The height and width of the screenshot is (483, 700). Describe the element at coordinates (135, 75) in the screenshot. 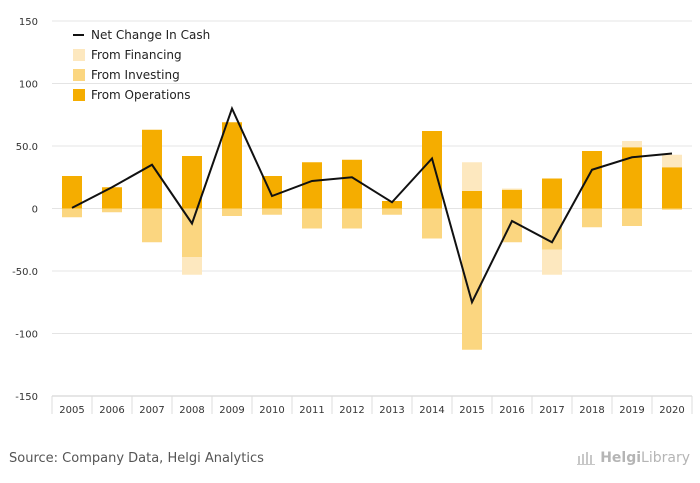

I see `legend-label: From Investing` at that location.